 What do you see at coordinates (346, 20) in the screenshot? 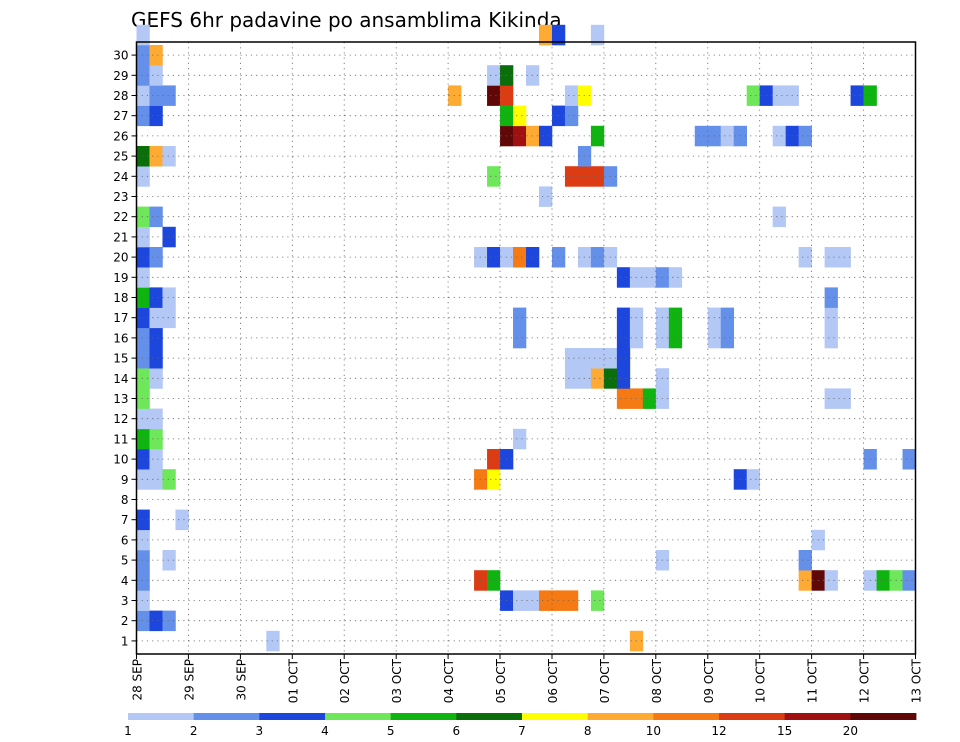
I see `chart-title: GEFS 6hr padavine po ansamblima Kikinda` at bounding box center [346, 20].